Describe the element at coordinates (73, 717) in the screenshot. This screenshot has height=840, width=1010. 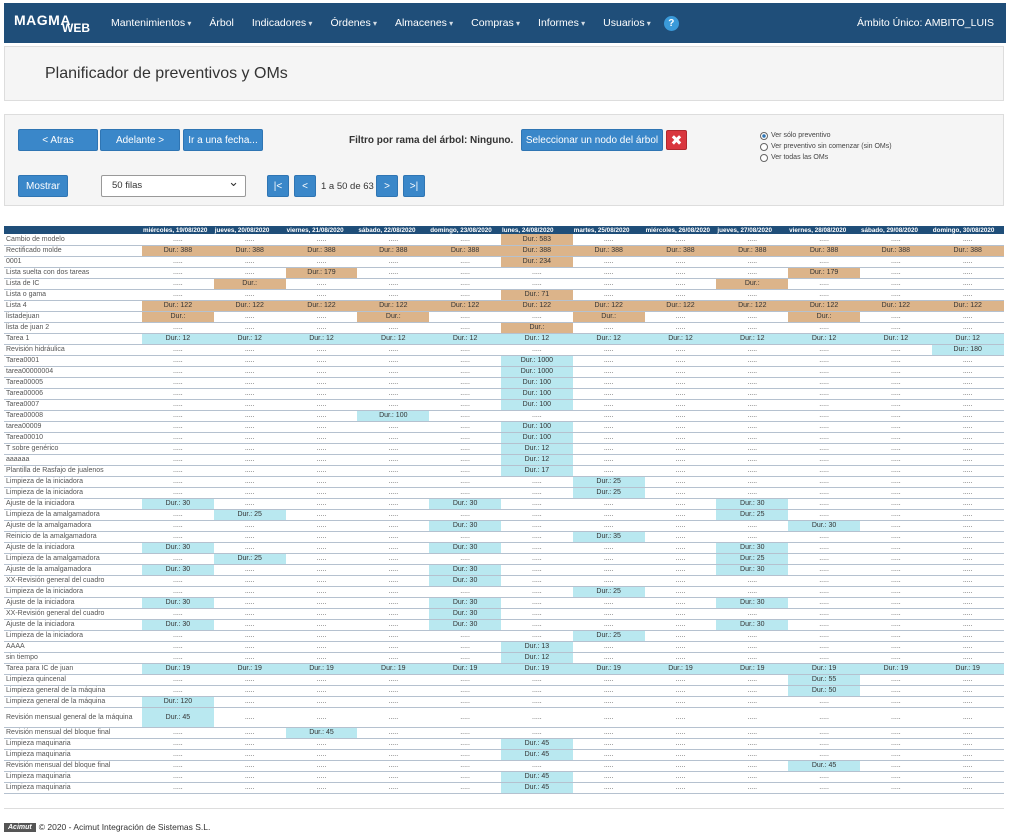
I see `task-name: Revisión mensual general de la máquina` at that location.